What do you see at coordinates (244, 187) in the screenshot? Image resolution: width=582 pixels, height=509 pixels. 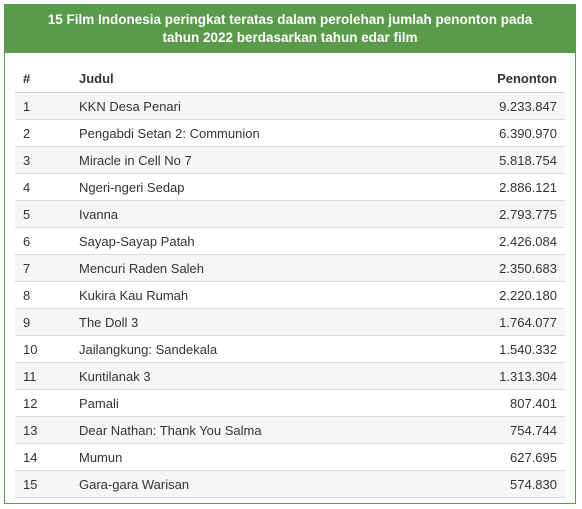 I see `title-cell: Ngeri-ngeri Sedap` at bounding box center [244, 187].